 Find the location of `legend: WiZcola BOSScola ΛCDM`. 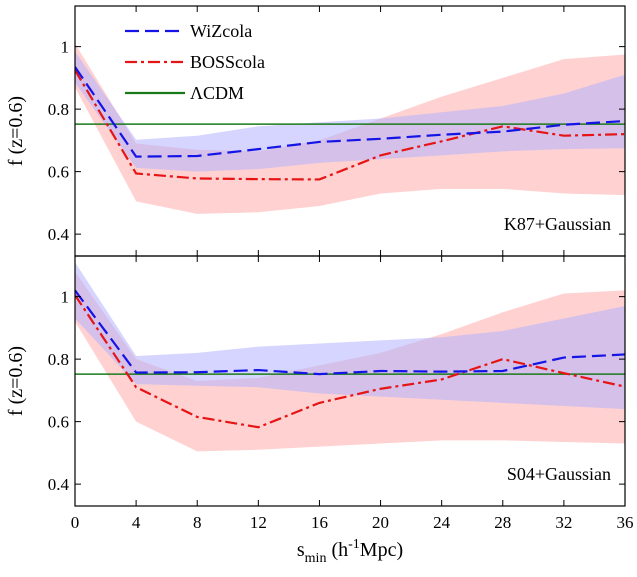

legend: WiZcola BOSScola ΛCDM is located at coordinates (195, 62).